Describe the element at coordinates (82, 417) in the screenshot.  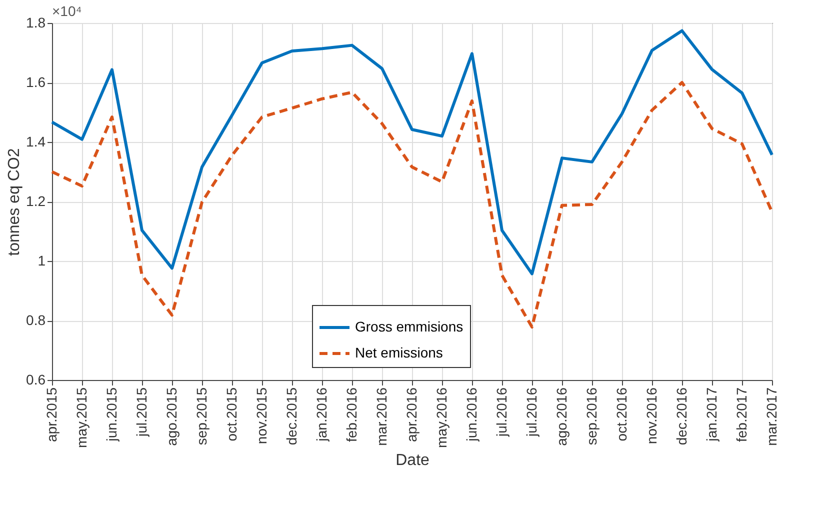
I see `x-tick-label: may.2015` at that location.